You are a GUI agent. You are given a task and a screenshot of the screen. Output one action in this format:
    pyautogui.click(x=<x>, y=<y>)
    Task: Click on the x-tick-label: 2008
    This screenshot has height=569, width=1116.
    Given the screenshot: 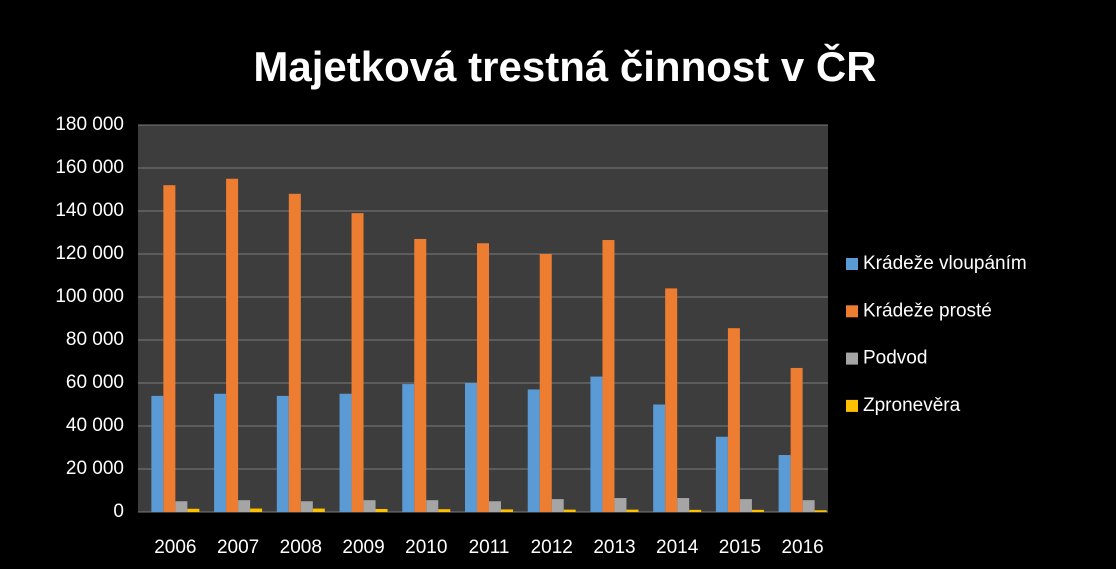 What is the action you would take?
    pyautogui.click(x=301, y=547)
    